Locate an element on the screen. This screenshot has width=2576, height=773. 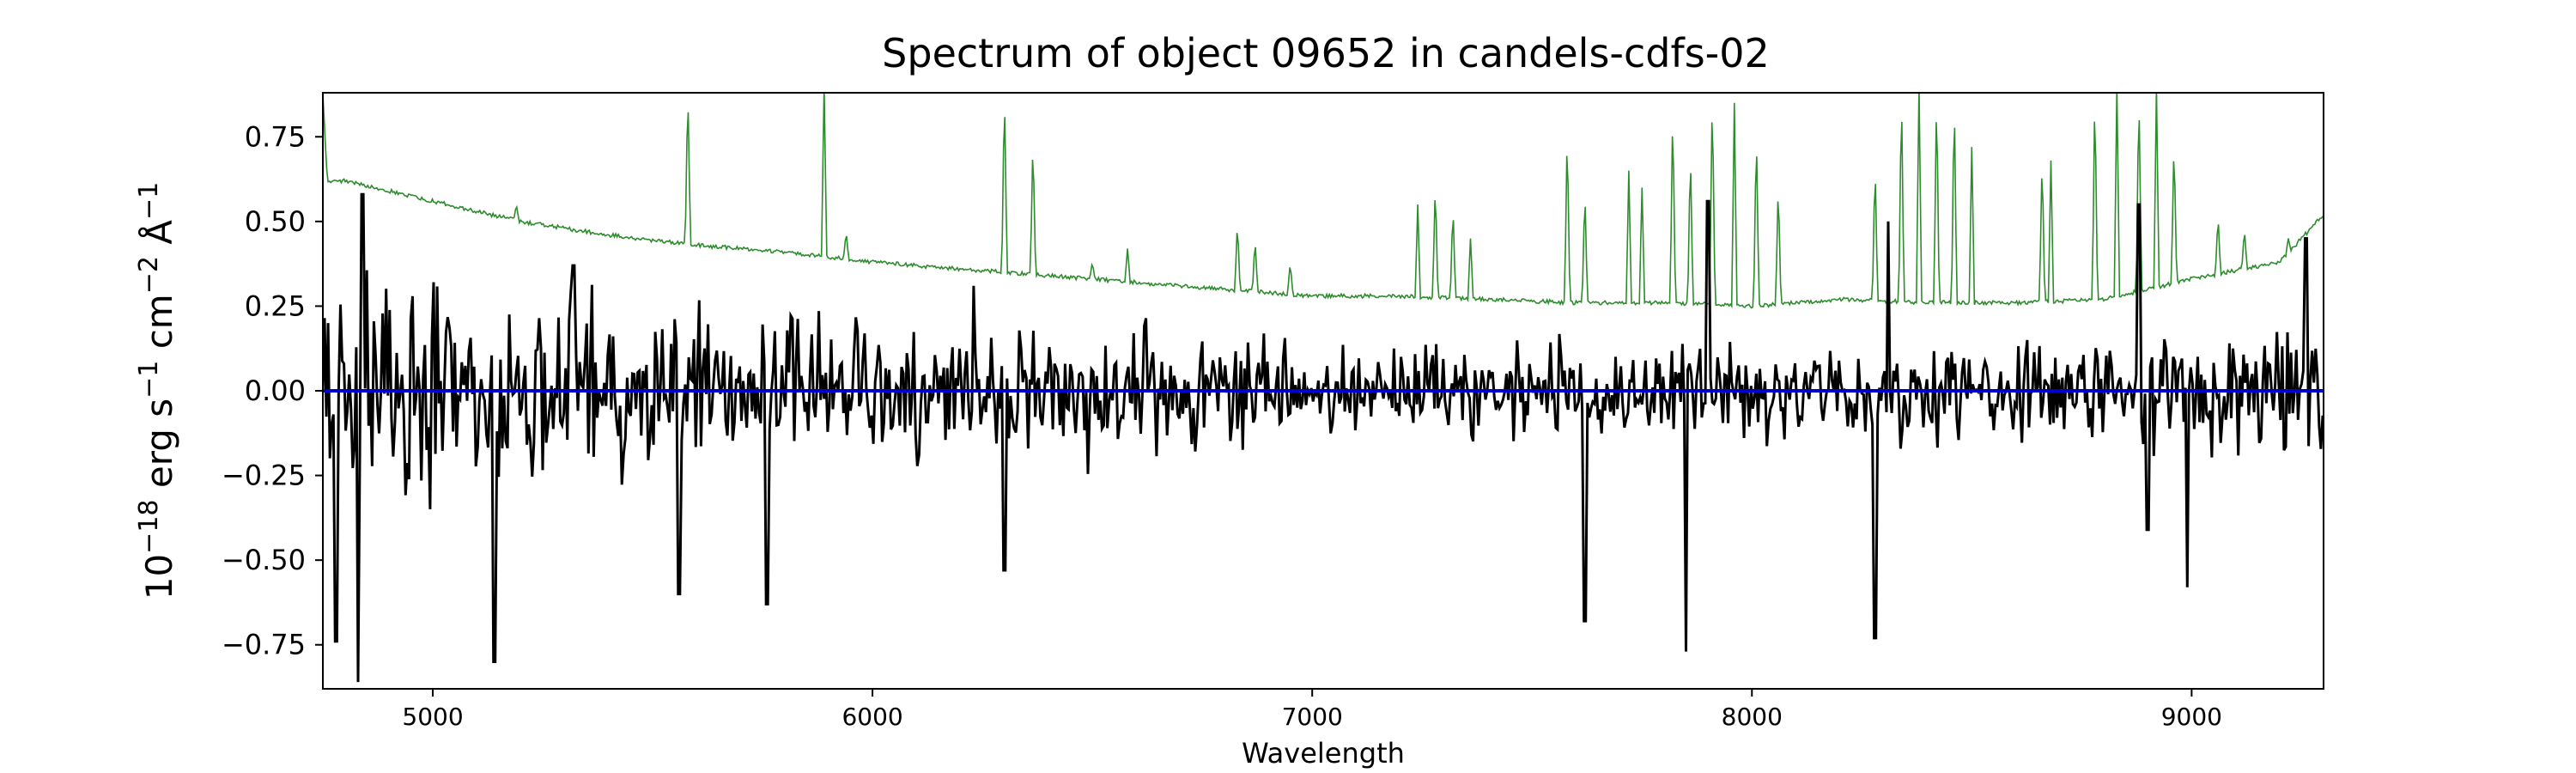
y-label-unit-a: erg s is located at coordinates (159, 449).